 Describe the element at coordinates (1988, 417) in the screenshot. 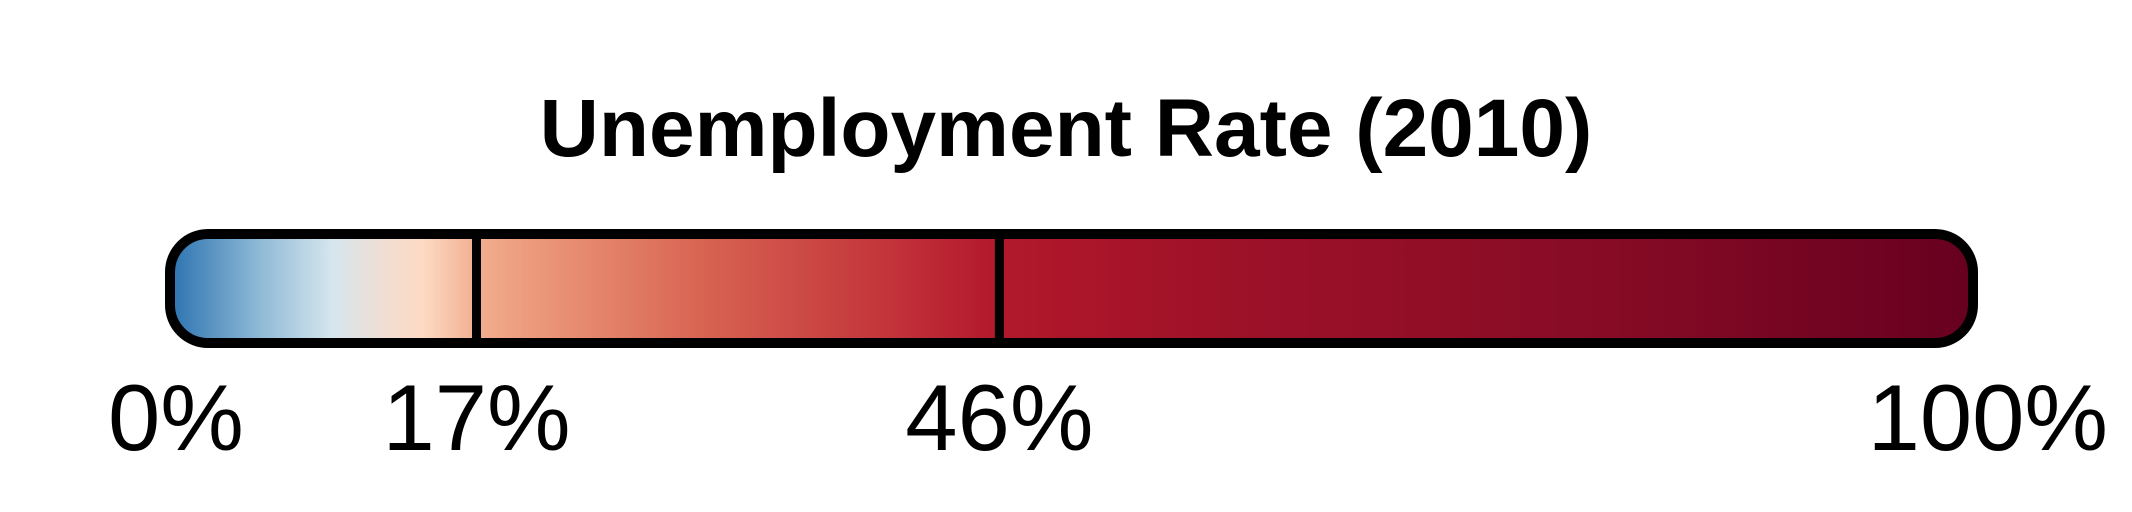

I see `tick-label: 100%` at that location.